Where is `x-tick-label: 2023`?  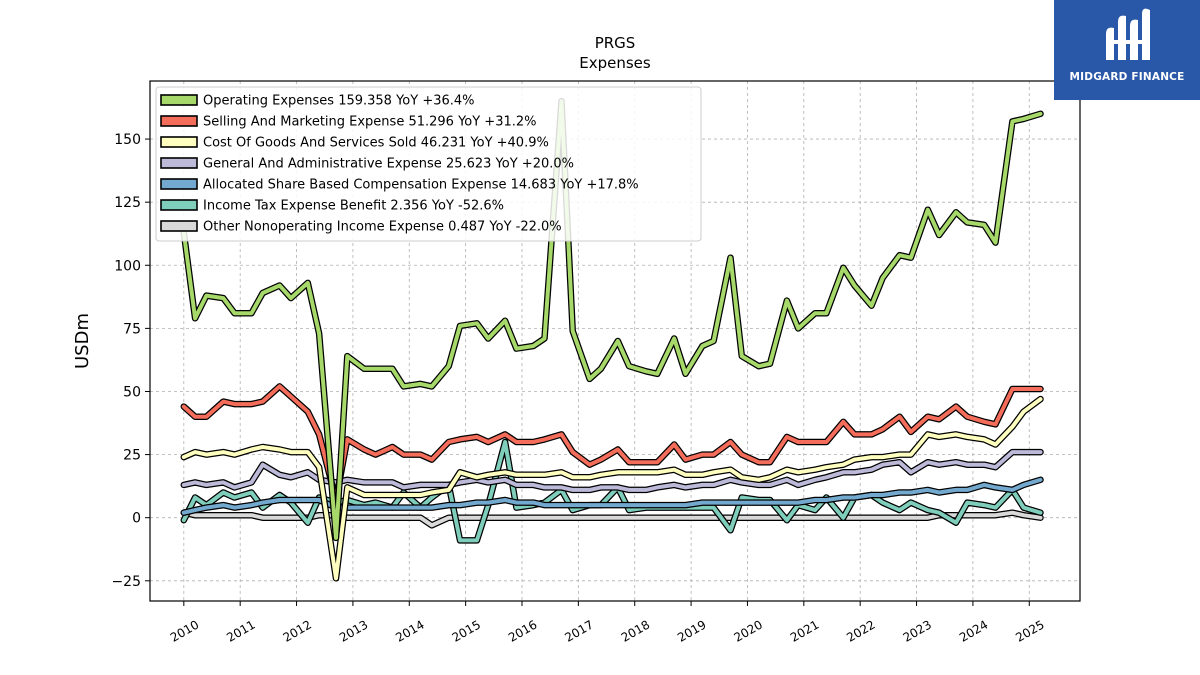 x-tick-label: 2023 is located at coordinates (917, 630).